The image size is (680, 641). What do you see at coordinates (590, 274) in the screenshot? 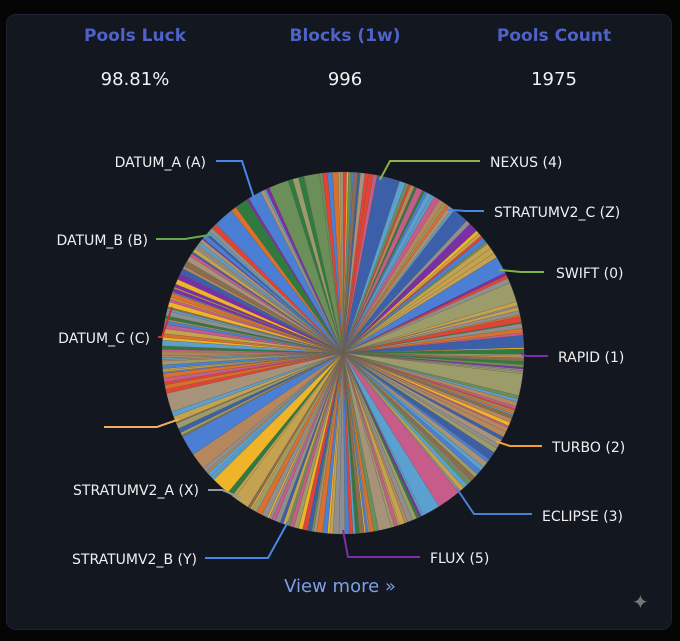
I see `slice-label: SWIFT (0)` at bounding box center [590, 274].